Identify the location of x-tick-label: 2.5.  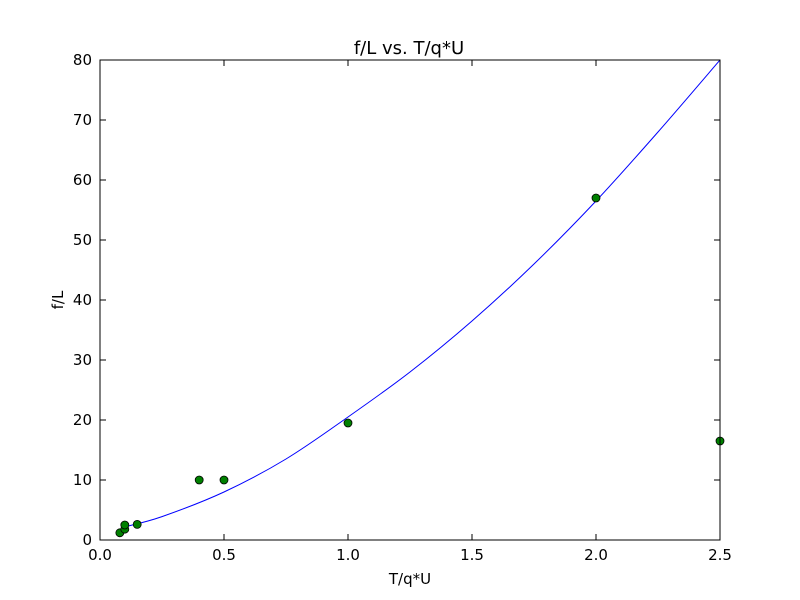
(720, 555).